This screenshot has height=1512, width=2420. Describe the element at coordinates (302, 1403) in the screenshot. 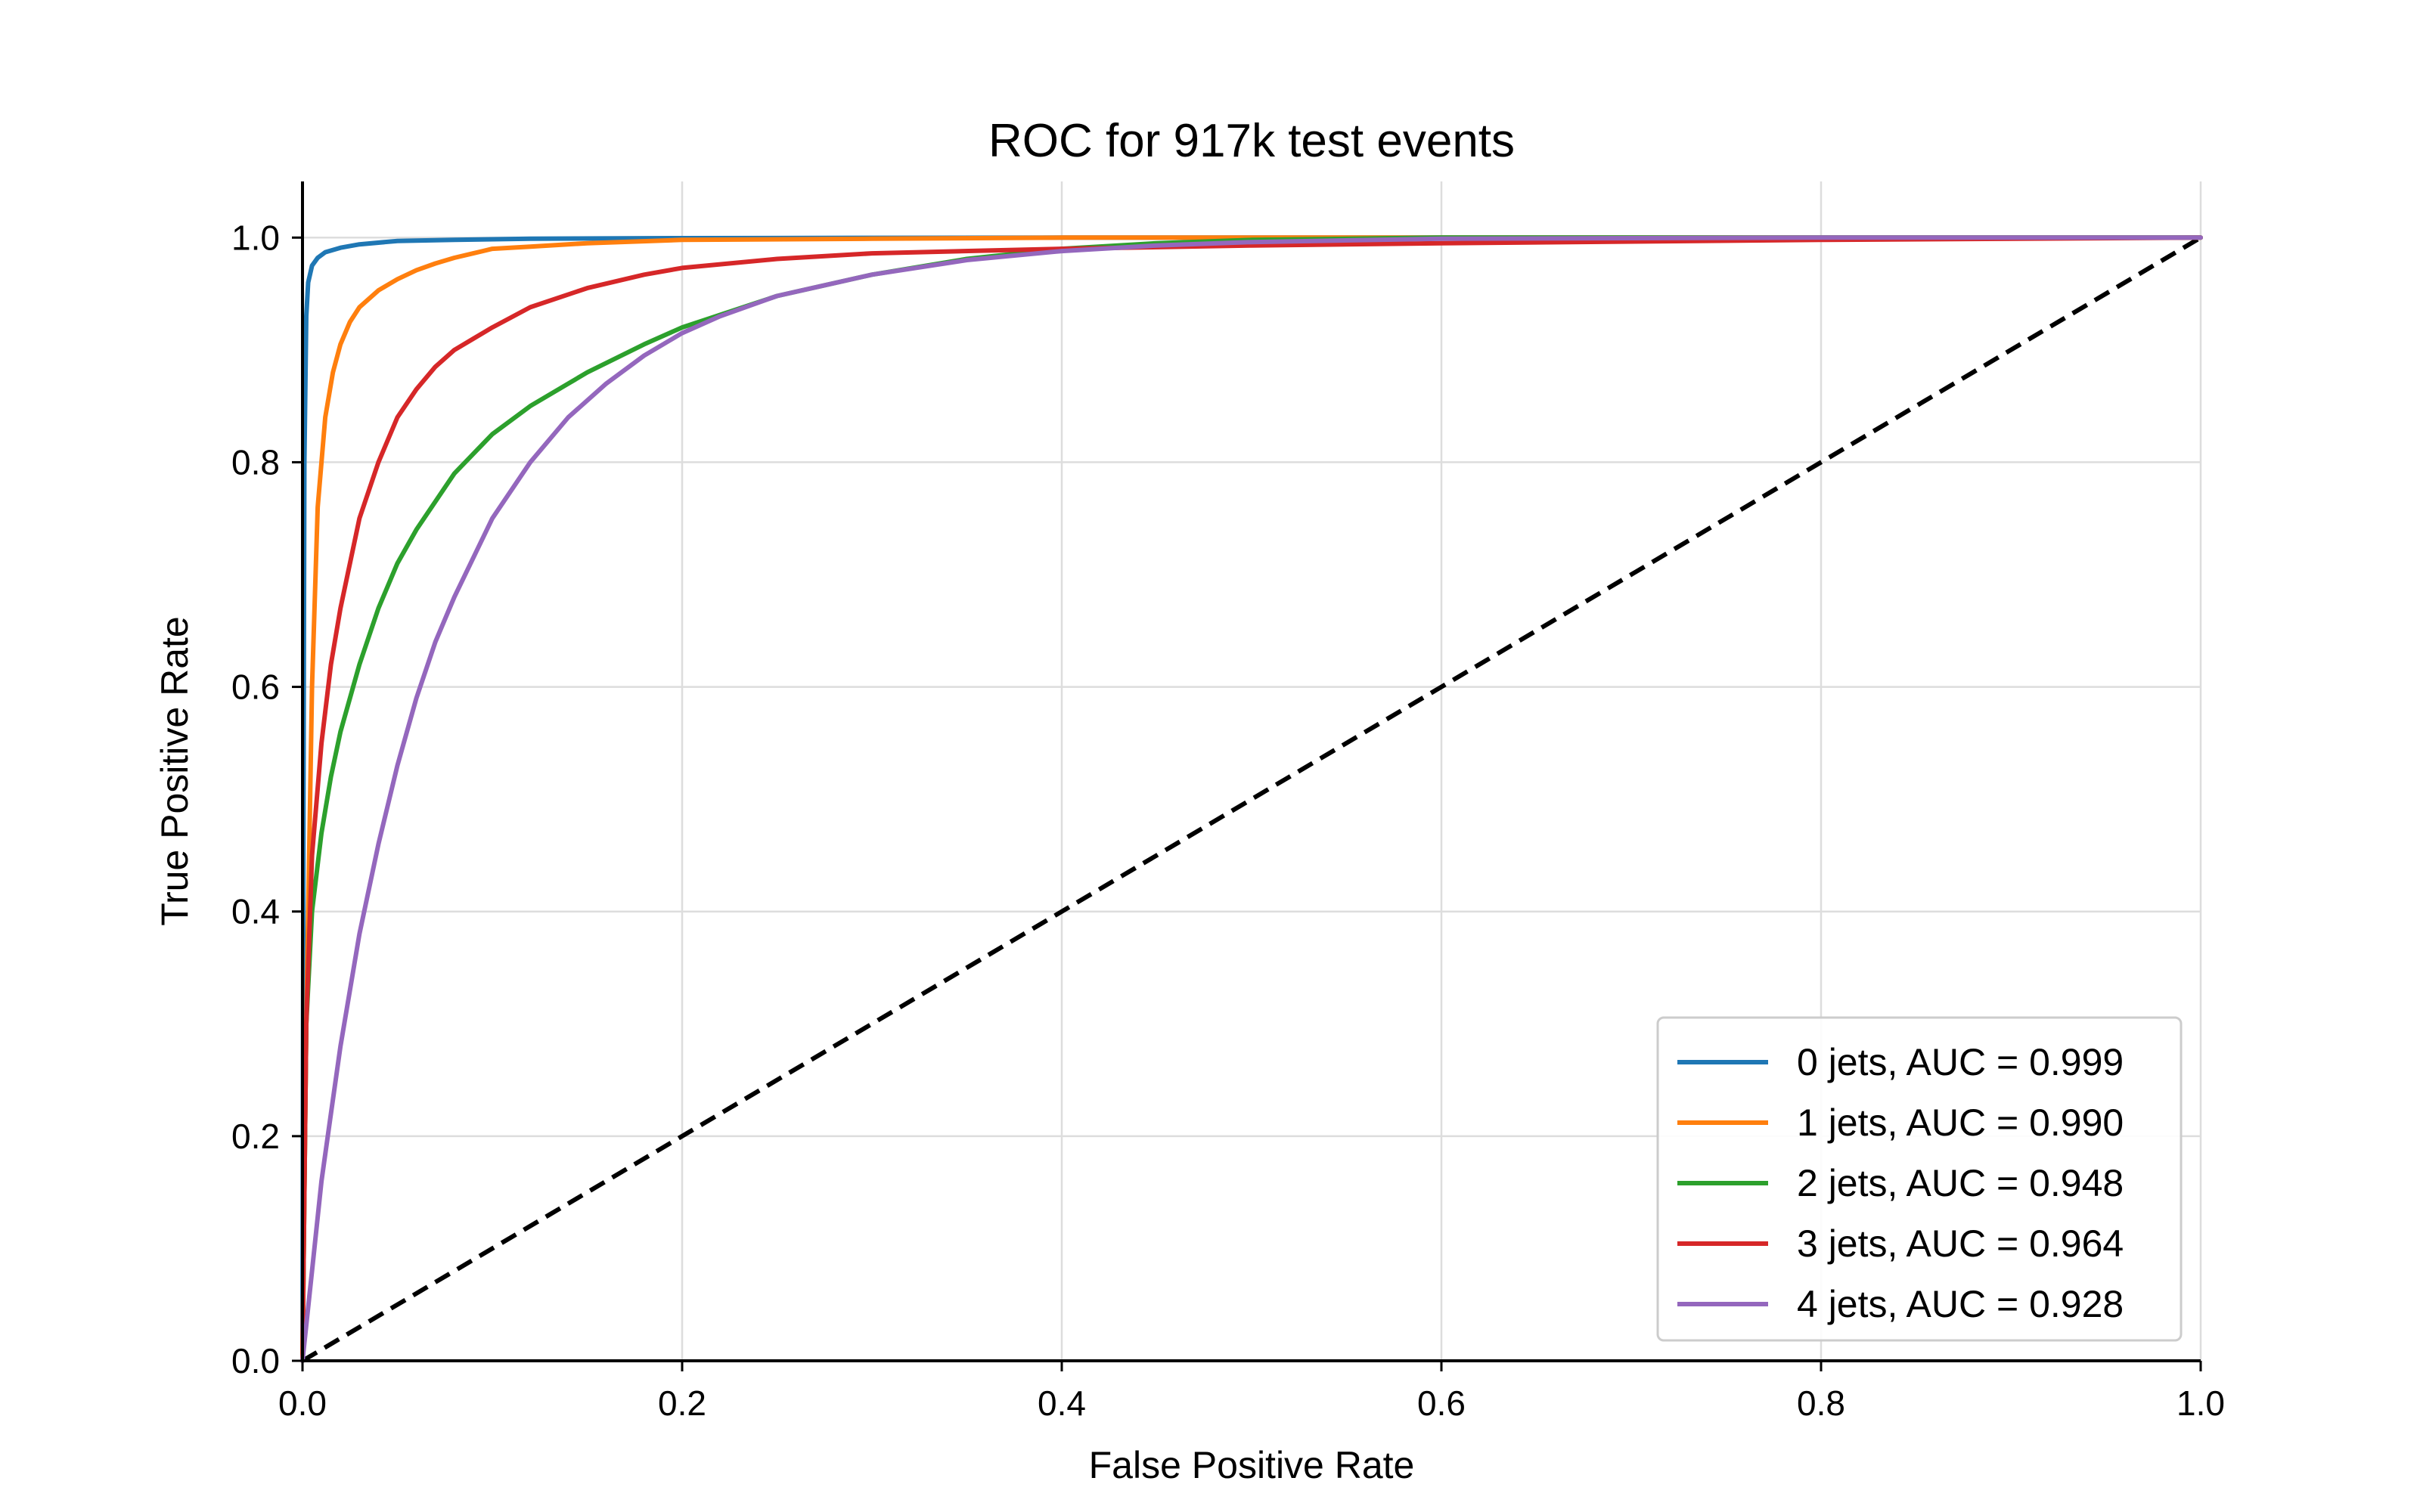

I see `x-tick-label: 0.0` at that location.